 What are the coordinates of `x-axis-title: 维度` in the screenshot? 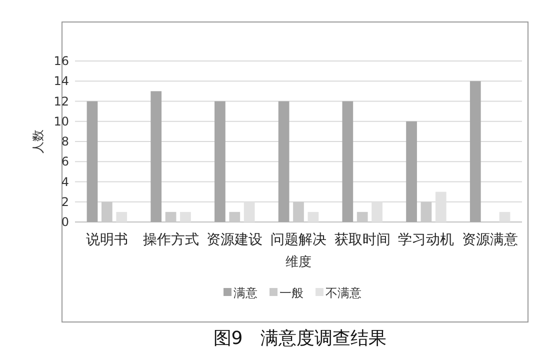 It's located at (299, 262).